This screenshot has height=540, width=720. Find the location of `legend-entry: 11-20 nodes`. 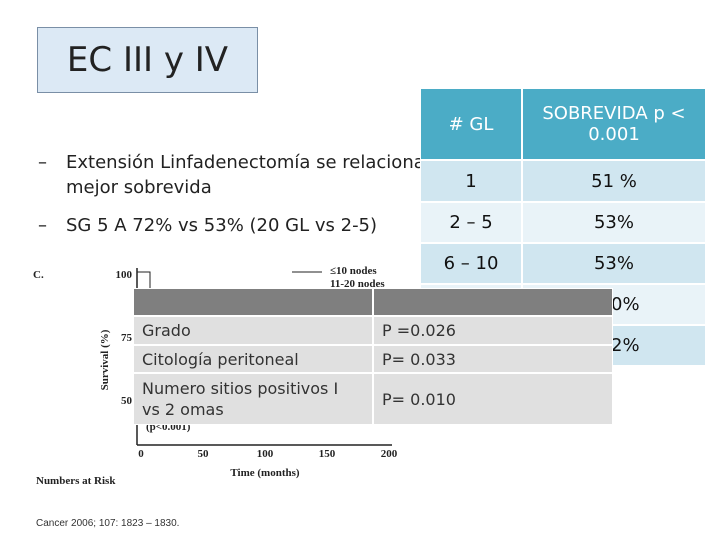

legend-entry: 11-20 nodes is located at coordinates (357, 284).